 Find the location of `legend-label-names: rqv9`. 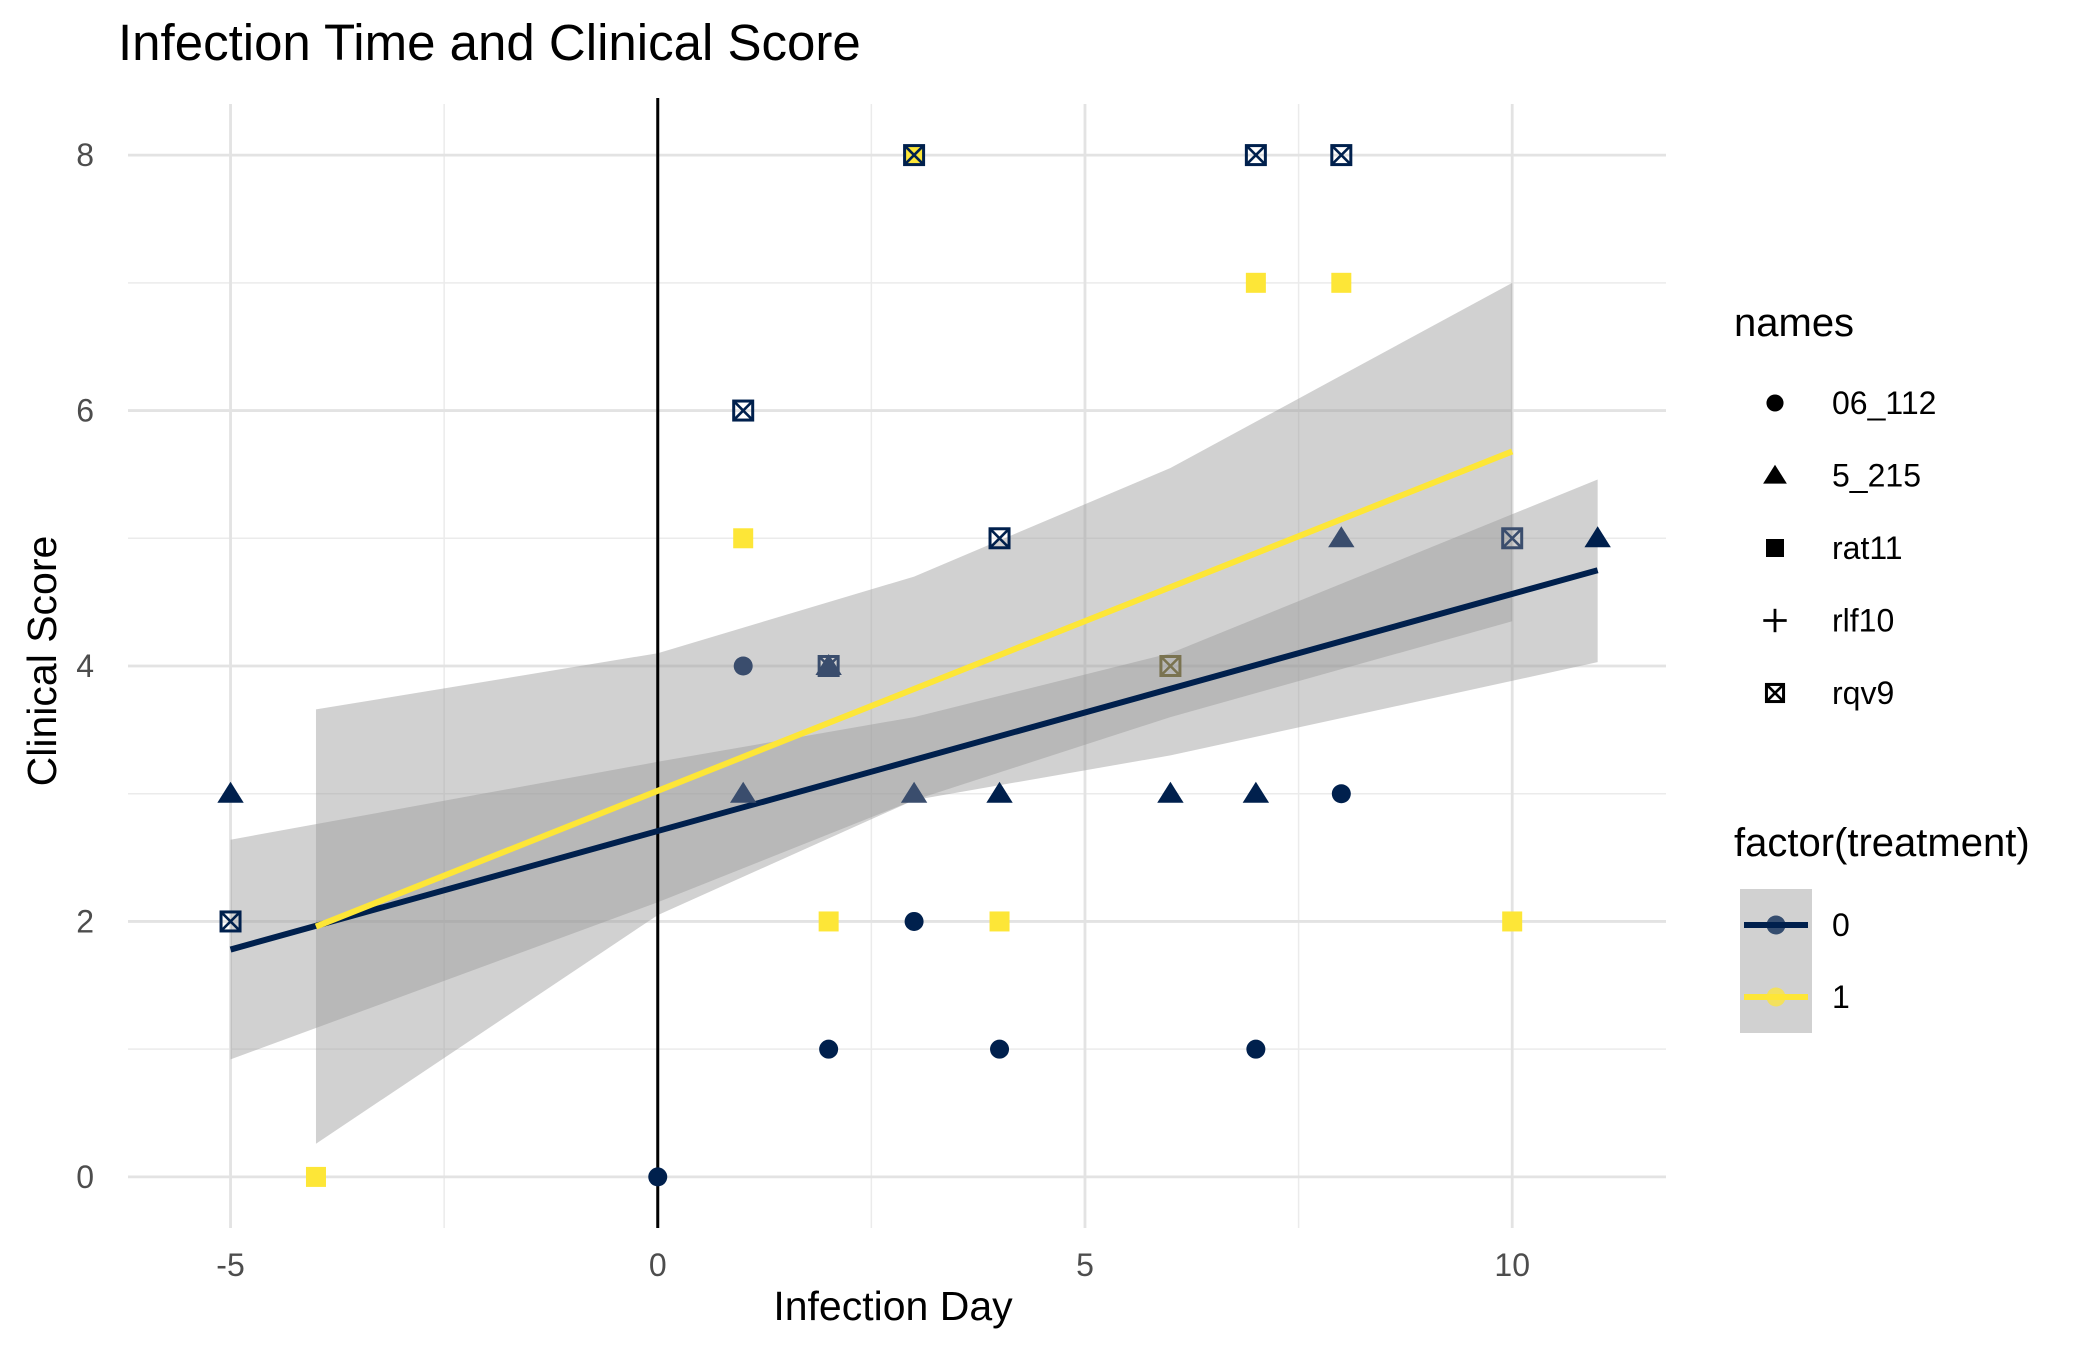

legend-label-names: rqv9 is located at coordinates (1863, 693).